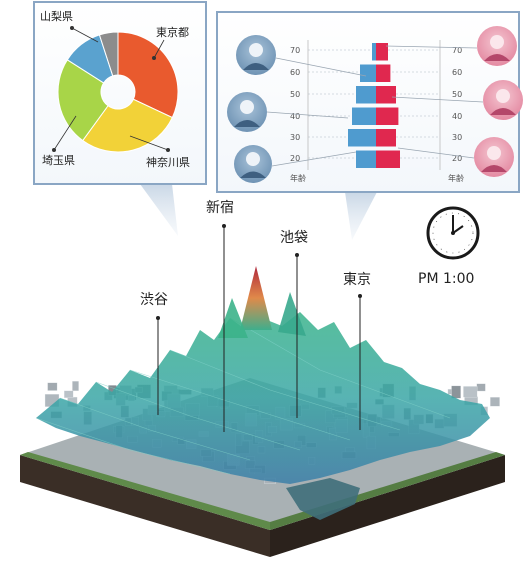  I want to click on leader-dot-kanagawa, so click(168, 150).